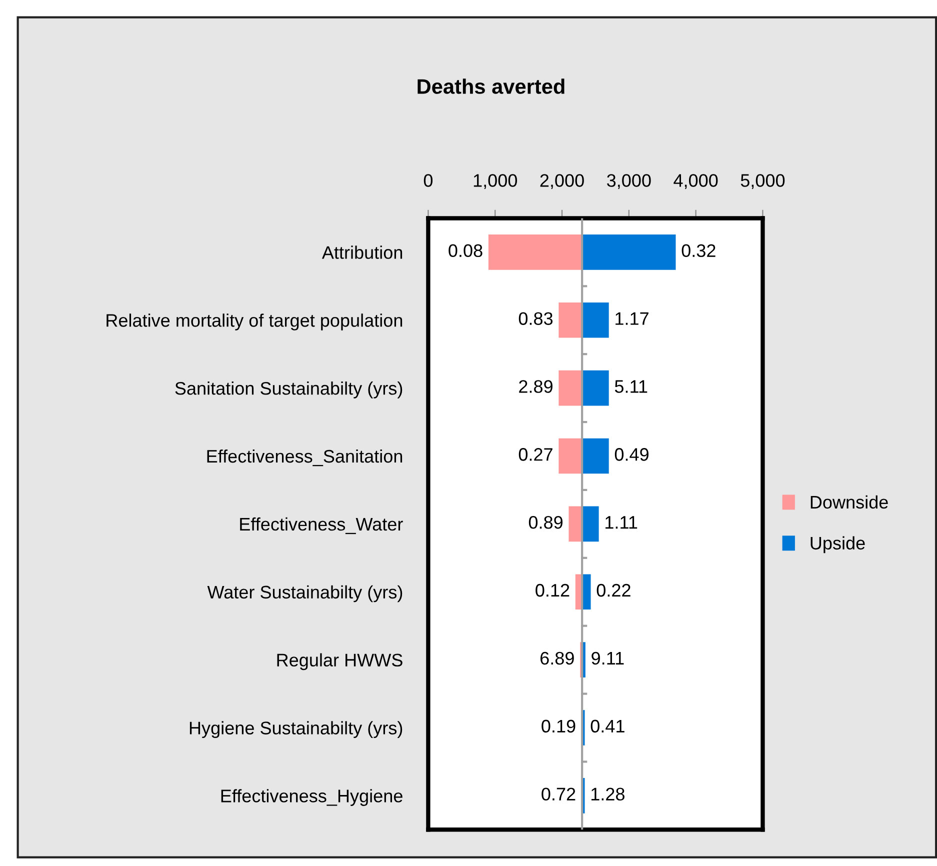 This screenshot has height=866, width=937. What do you see at coordinates (339, 661) in the screenshot?
I see `y-tick-label: Regular HWWS` at bounding box center [339, 661].